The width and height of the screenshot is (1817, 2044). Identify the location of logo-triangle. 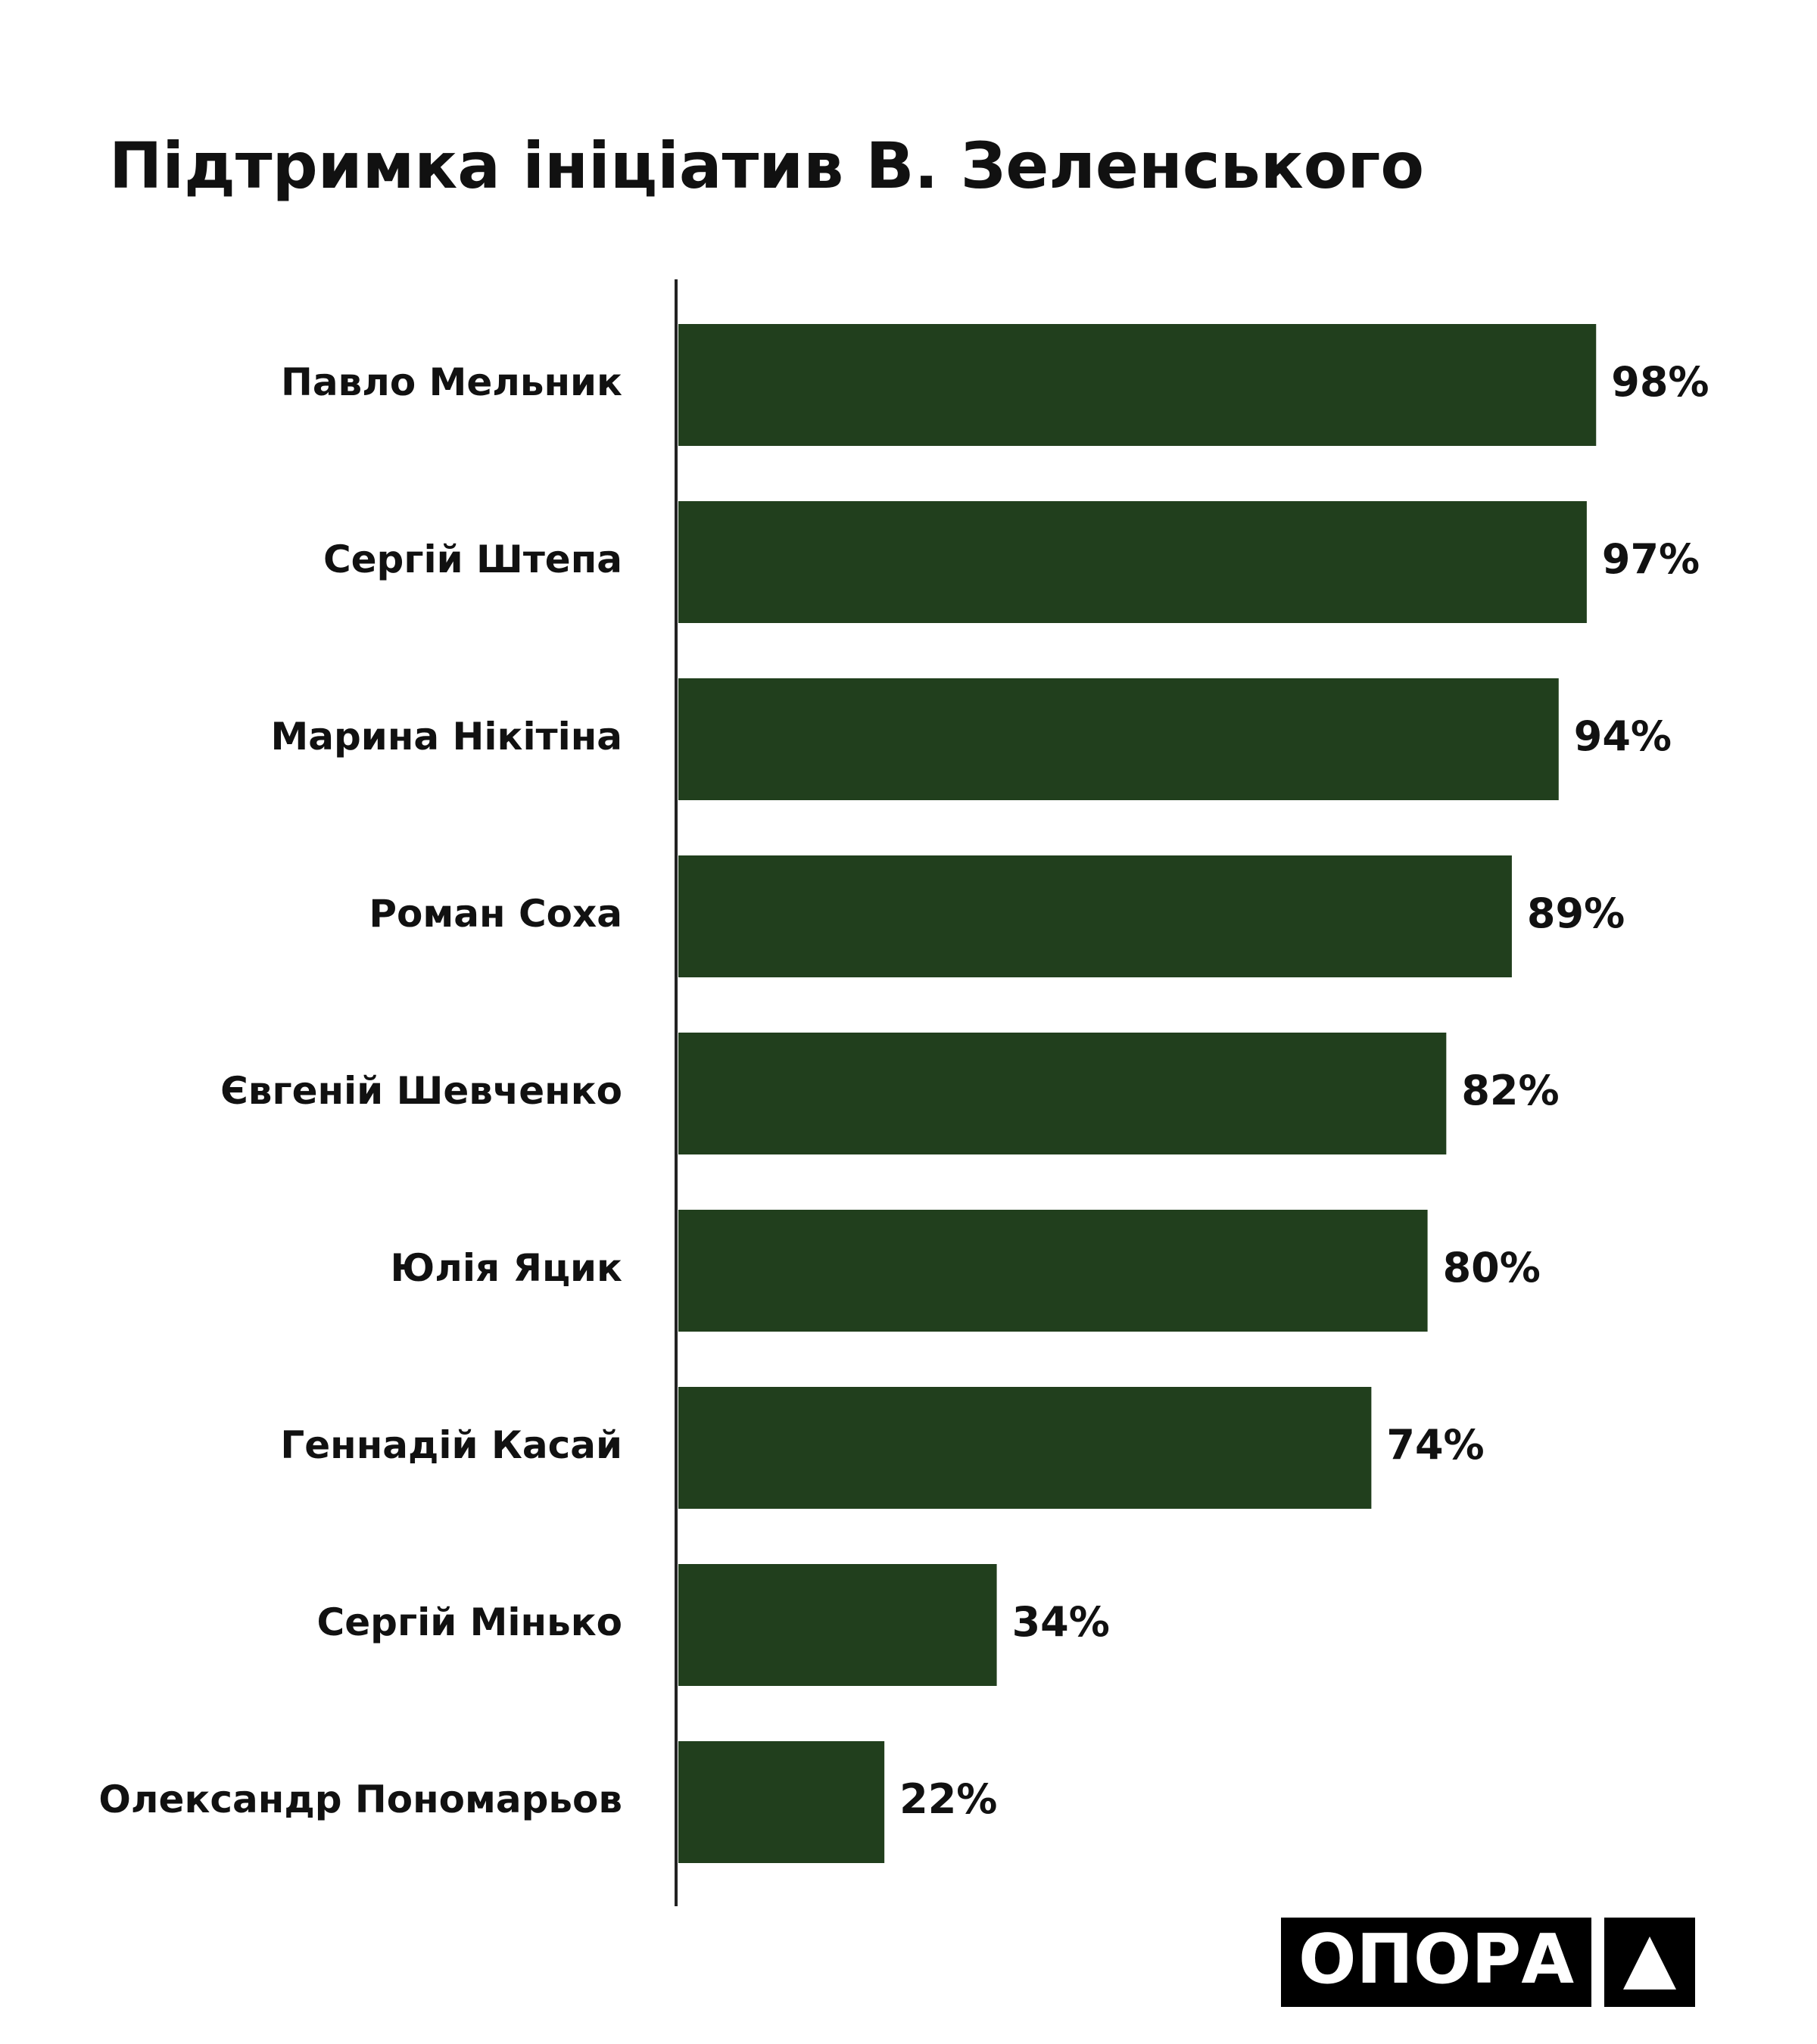
(1649, 1963).